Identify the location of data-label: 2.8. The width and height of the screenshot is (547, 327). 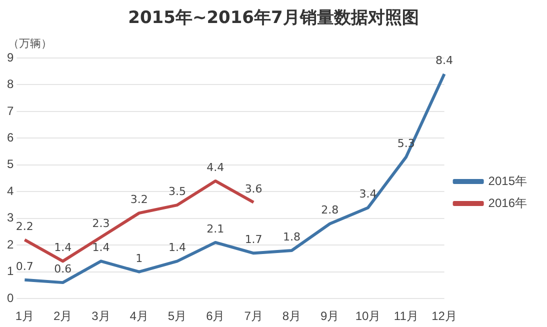
(330, 210).